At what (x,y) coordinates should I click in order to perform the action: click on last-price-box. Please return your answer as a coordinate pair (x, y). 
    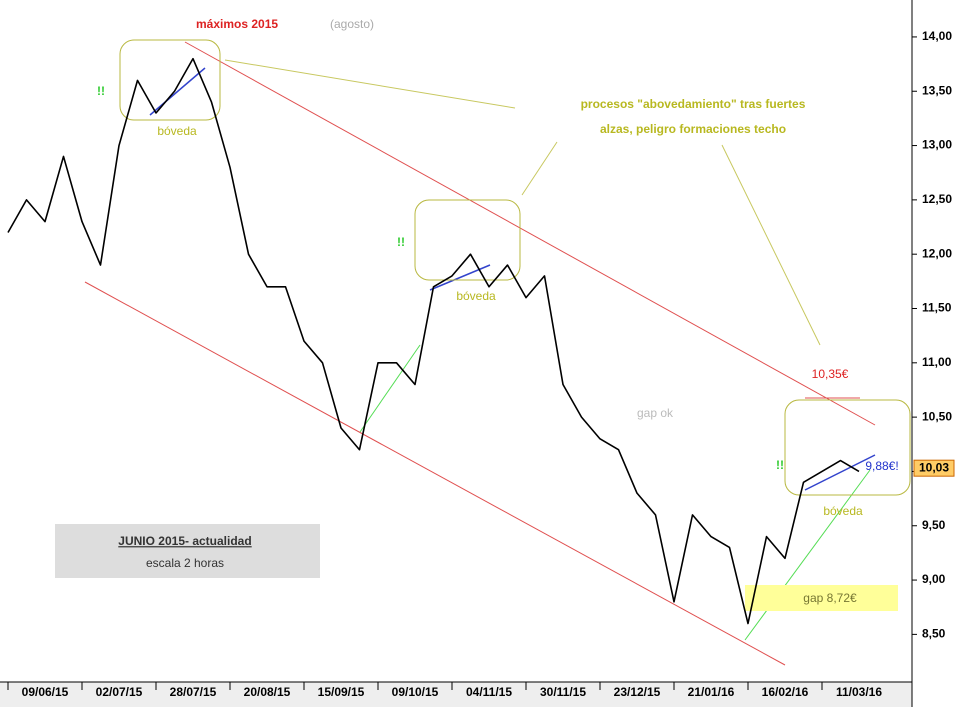
    Looking at the image, I should click on (934, 468).